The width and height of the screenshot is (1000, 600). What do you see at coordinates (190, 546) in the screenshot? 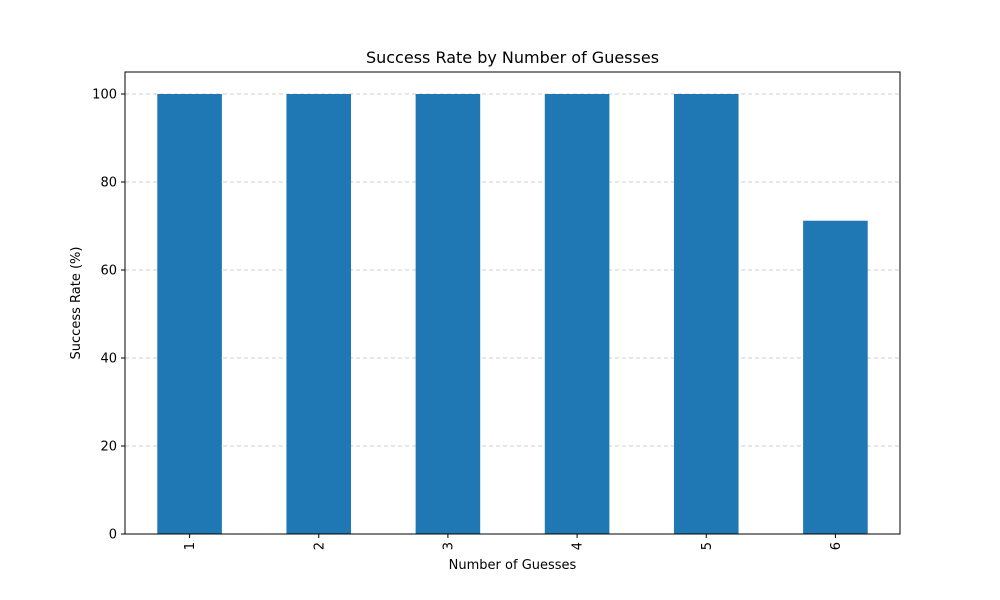
I see `x-tick-label: 1` at bounding box center [190, 546].